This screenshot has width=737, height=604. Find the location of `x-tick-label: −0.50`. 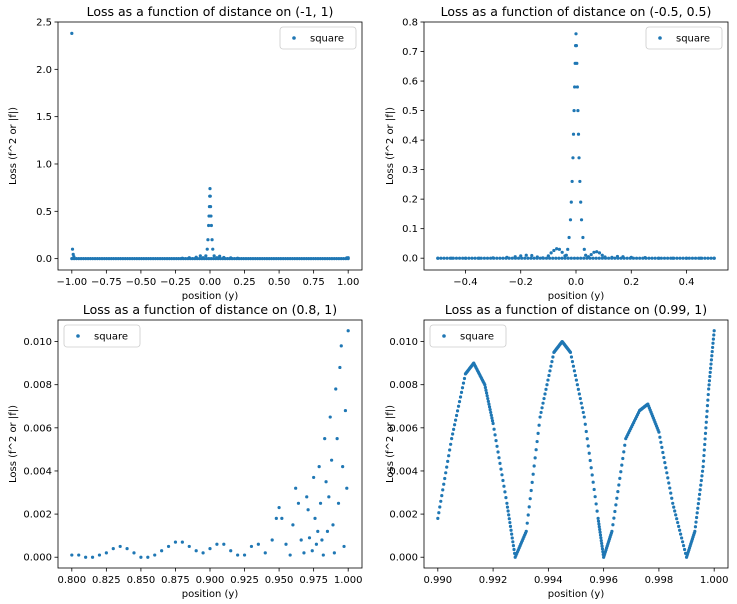

x-tick-label: −0.50 is located at coordinates (141, 282).